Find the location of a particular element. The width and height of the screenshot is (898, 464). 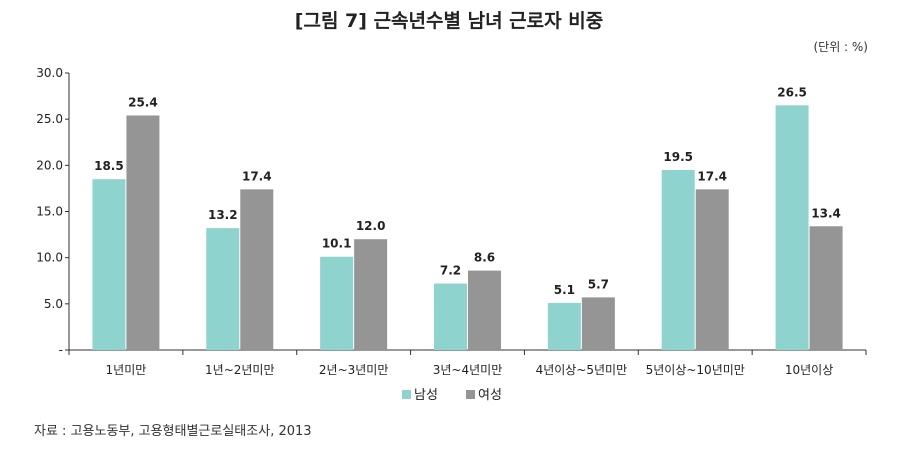

x-tick-label: 5년이상~10년미만 is located at coordinates (695, 370).